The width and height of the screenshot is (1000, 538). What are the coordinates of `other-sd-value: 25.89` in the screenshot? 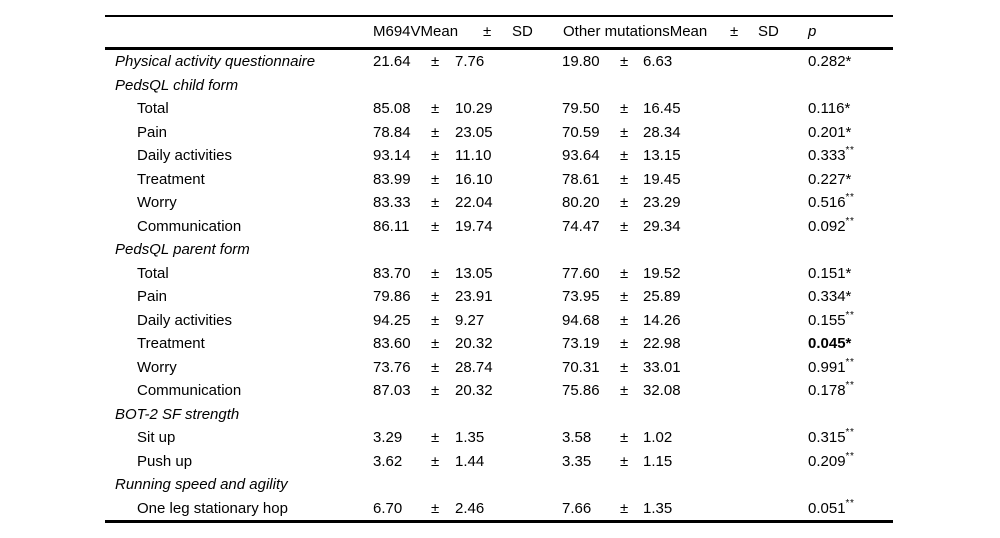 It's located at (662, 296).